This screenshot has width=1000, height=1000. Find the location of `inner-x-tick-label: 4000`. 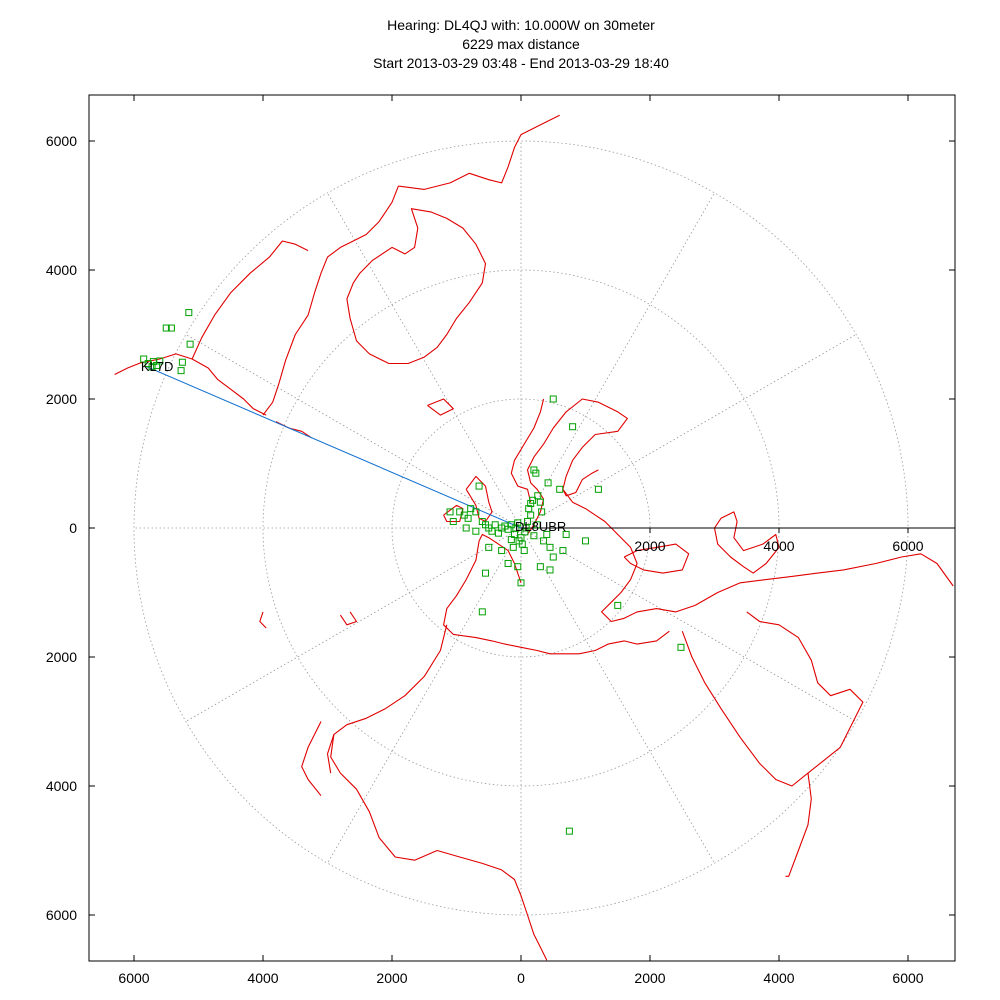

inner-x-tick-label: 4000 is located at coordinates (778, 546).